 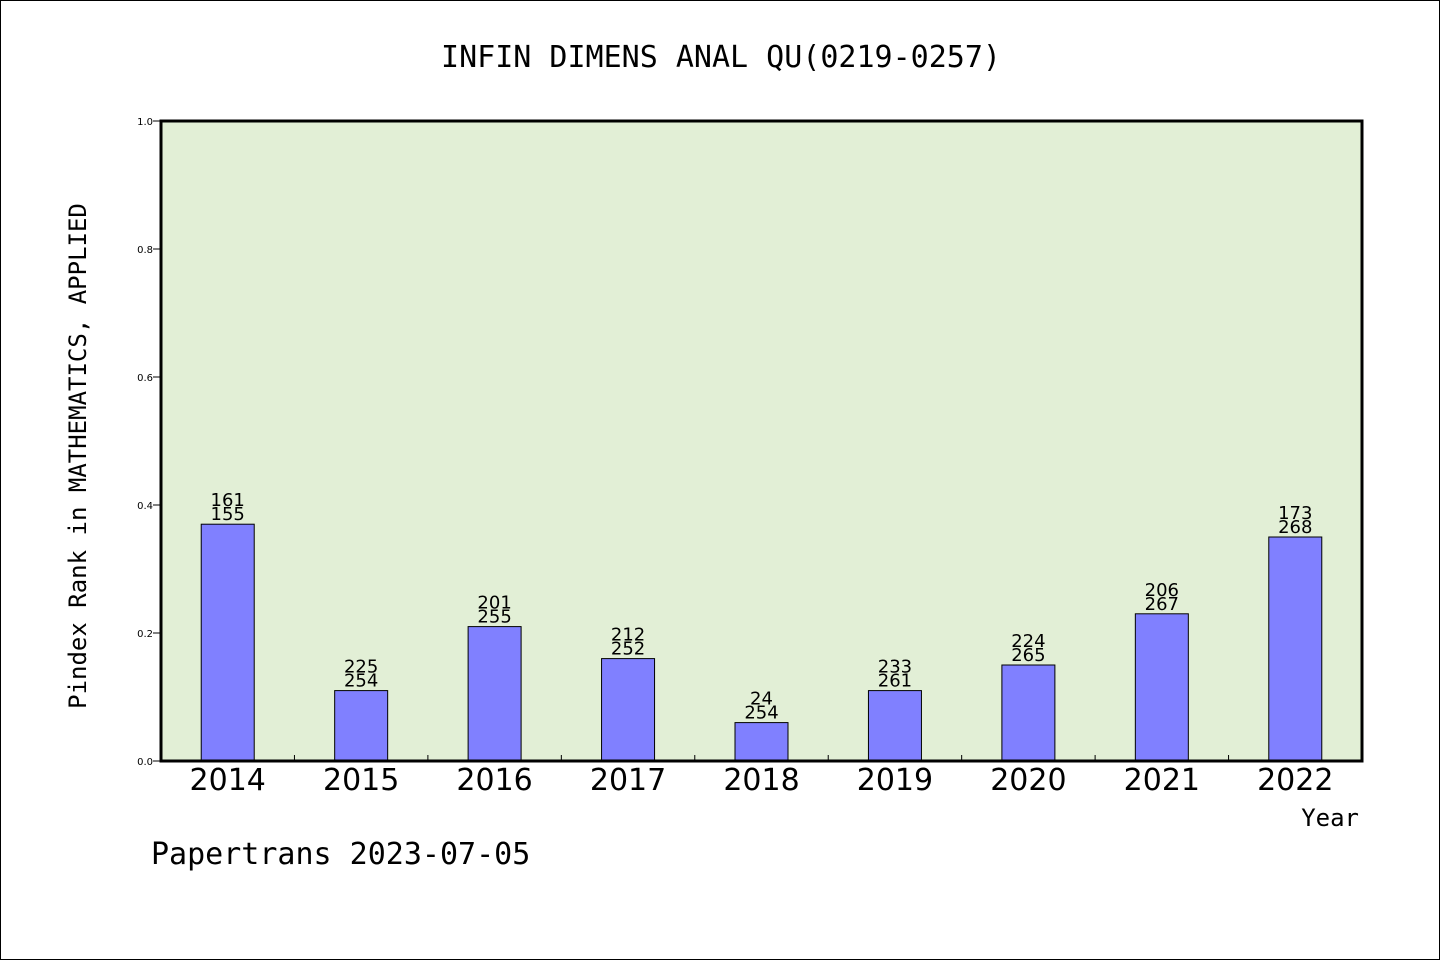 I want to click on bar-label-top: 225, so click(x=361, y=667).